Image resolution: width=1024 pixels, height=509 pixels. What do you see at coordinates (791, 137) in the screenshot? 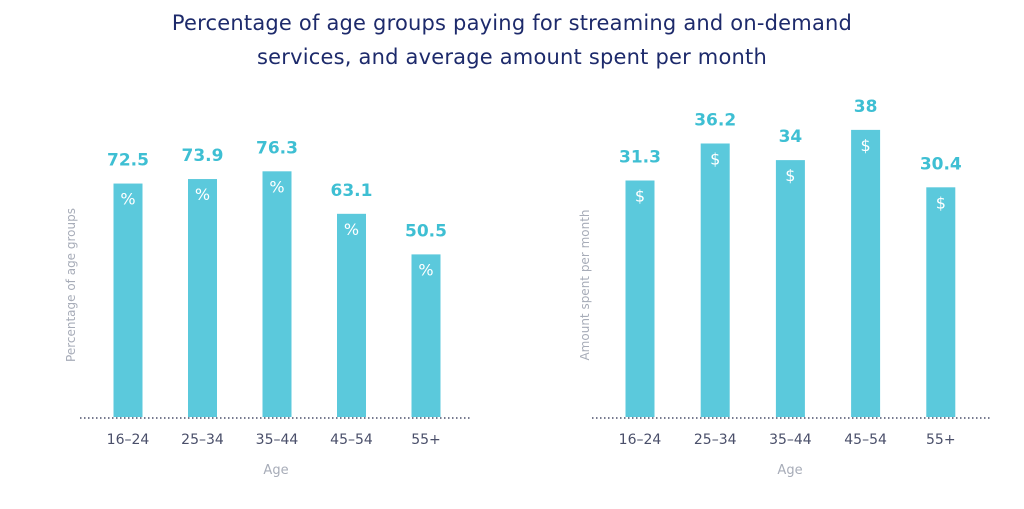
I see `value-label: 34` at bounding box center [791, 137].